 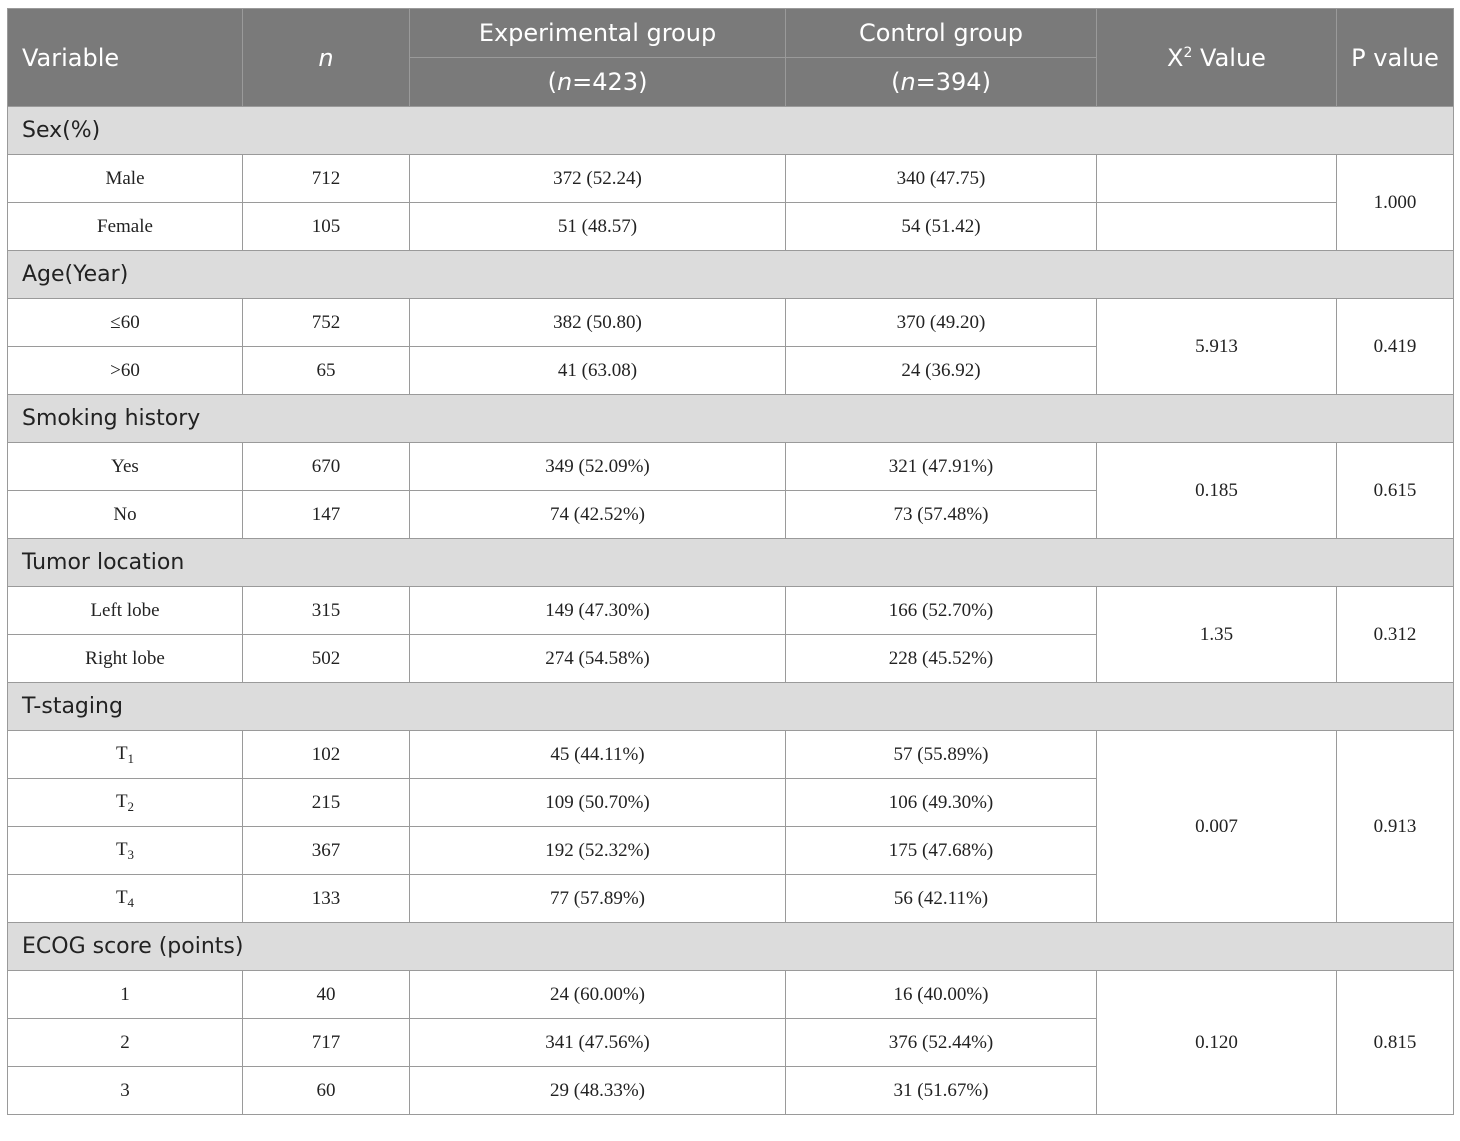 I want to click on row-experimental: 24 (60.00%), so click(x=597, y=994).